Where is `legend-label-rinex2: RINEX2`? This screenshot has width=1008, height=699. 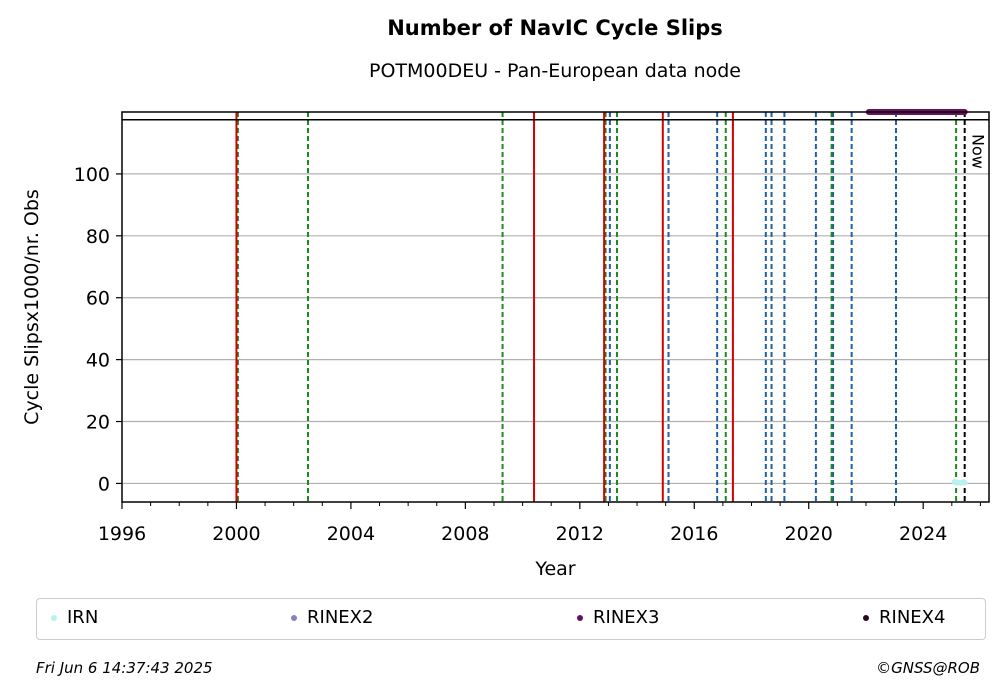
legend-label-rinex2: RINEX2 is located at coordinates (340, 617).